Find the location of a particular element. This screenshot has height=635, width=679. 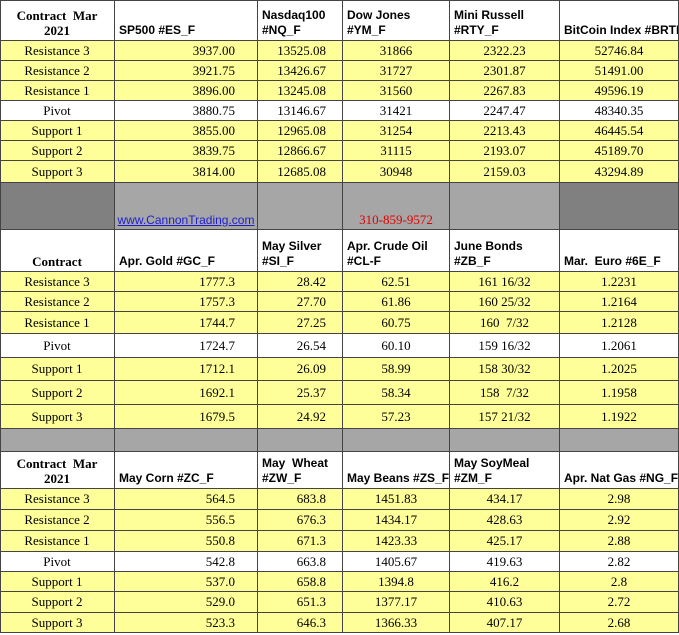

website-link: www.CannonTrading.com is located at coordinates (186, 220).